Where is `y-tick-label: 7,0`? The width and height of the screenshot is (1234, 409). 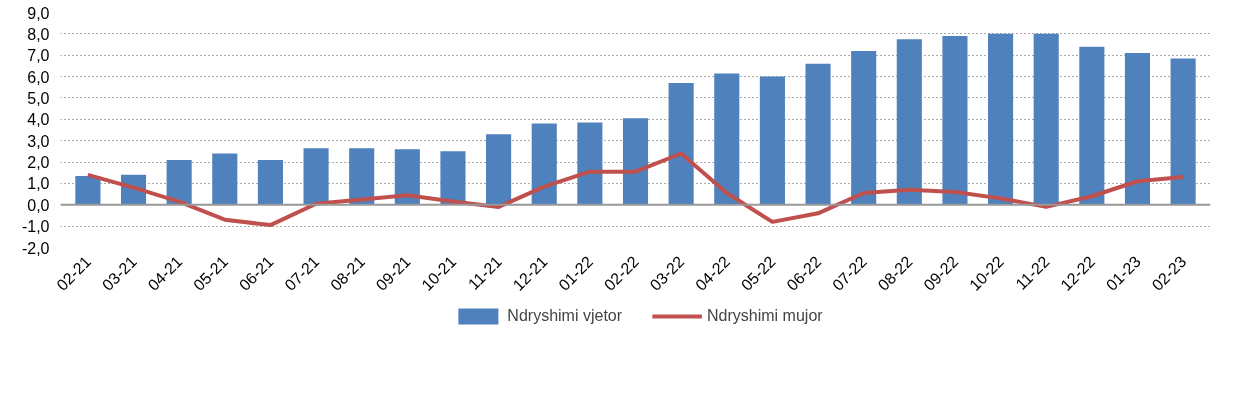
y-tick-label: 7,0 is located at coordinates (38, 56).